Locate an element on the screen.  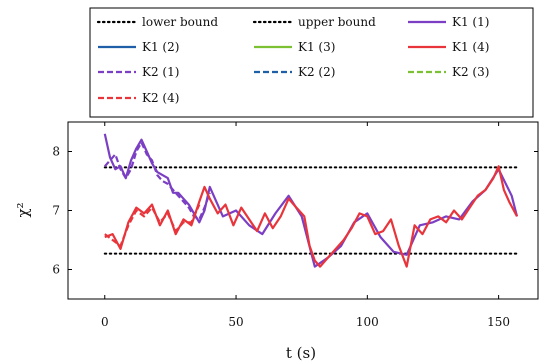
y-axis-title: χ² is located at coordinates (23, 209).